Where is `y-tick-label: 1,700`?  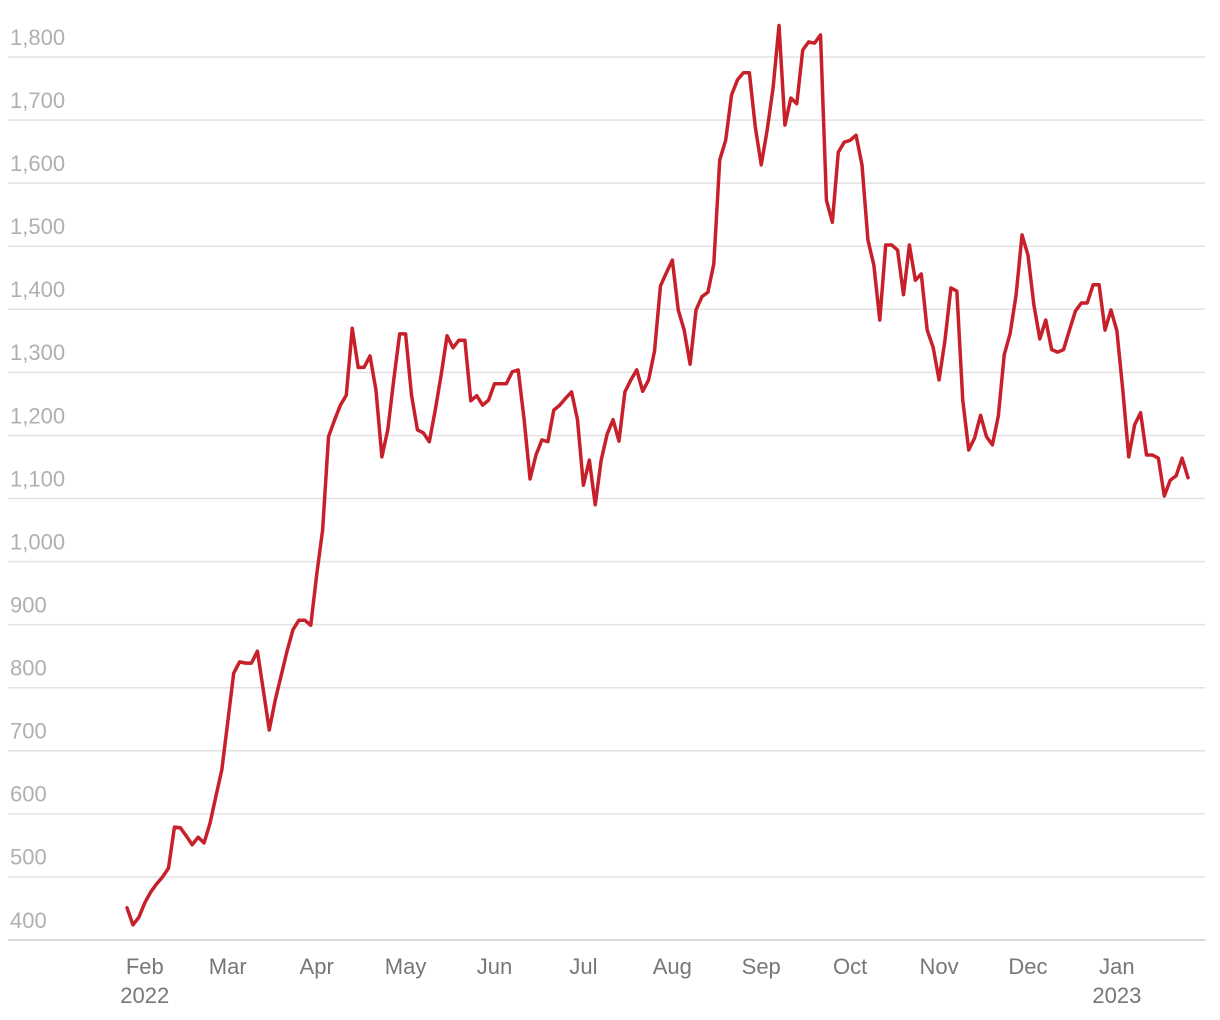 y-tick-label: 1,700 is located at coordinates (37, 100).